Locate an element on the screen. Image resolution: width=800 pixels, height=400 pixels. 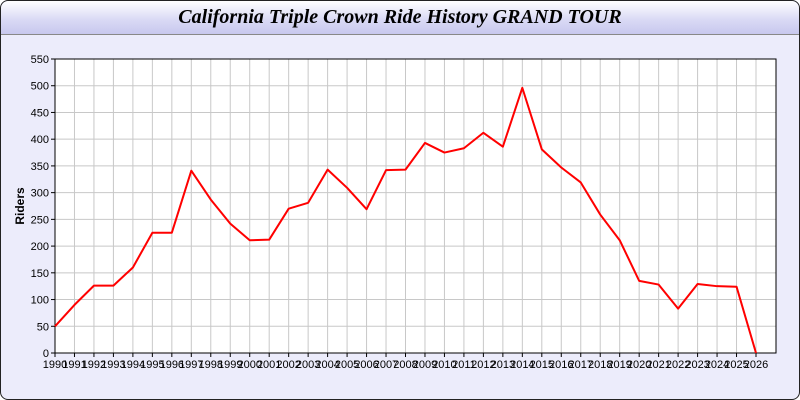
x-tick-label: 2022 is located at coordinates (678, 365).